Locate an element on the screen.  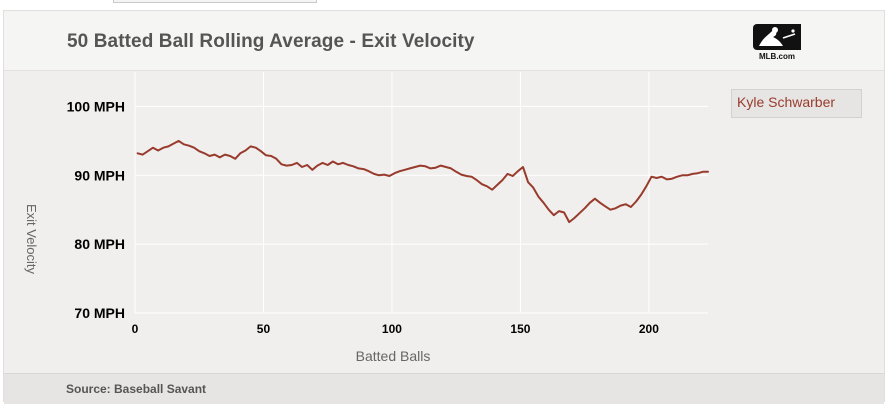
x-tick-label: 0 is located at coordinates (135, 329).